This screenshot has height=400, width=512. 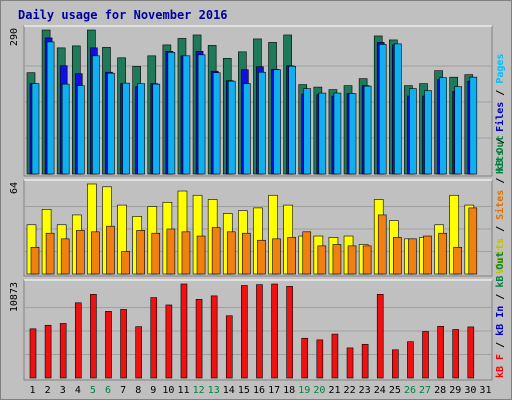 What do you see at coordinates (138, 390) in the screenshot?
I see `x-tick-label: 8` at bounding box center [138, 390].